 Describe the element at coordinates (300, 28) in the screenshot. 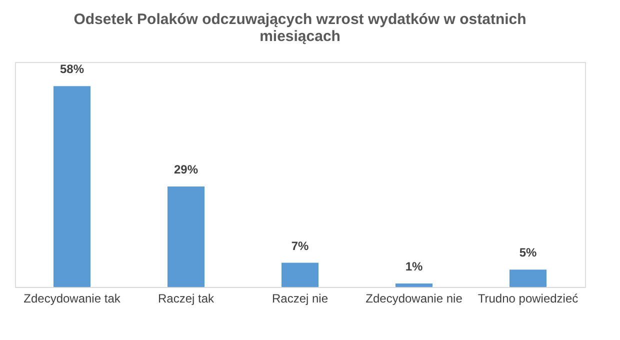

I see `chart-title: Odsetek Polaków odczuwających wzrost wydatków w ostatnich miesiącach` at that location.